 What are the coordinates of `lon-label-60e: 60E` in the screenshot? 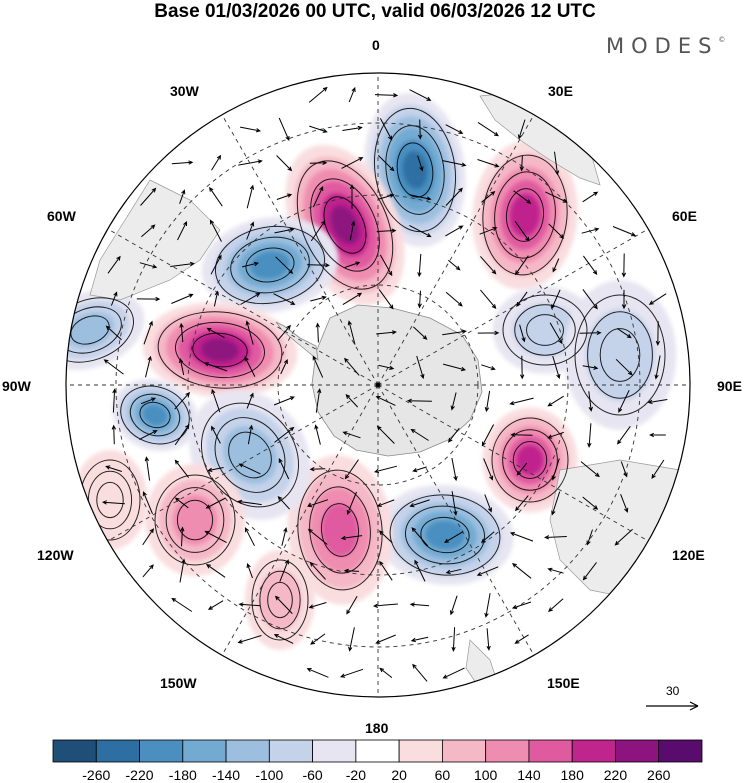 It's located at (684, 216).